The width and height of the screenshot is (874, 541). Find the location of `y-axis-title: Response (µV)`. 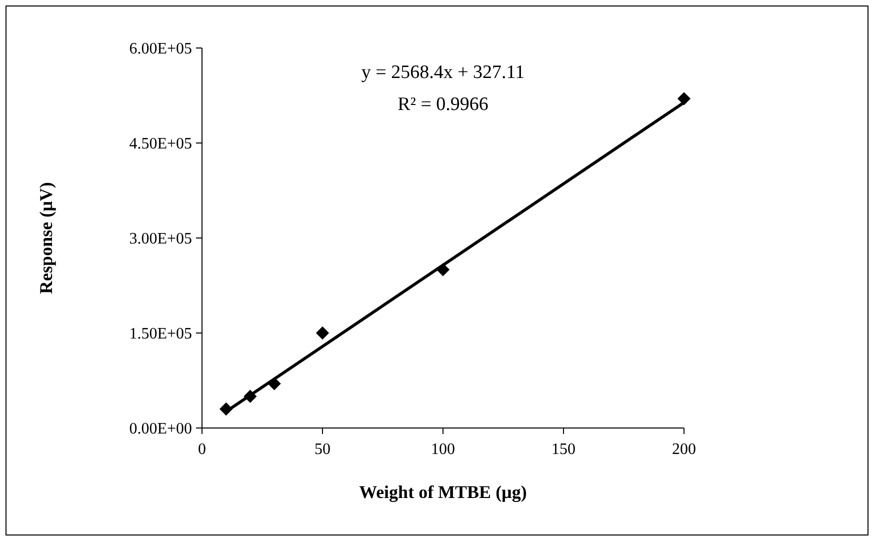

y-axis-title: Response (µV) is located at coordinates (46, 238).